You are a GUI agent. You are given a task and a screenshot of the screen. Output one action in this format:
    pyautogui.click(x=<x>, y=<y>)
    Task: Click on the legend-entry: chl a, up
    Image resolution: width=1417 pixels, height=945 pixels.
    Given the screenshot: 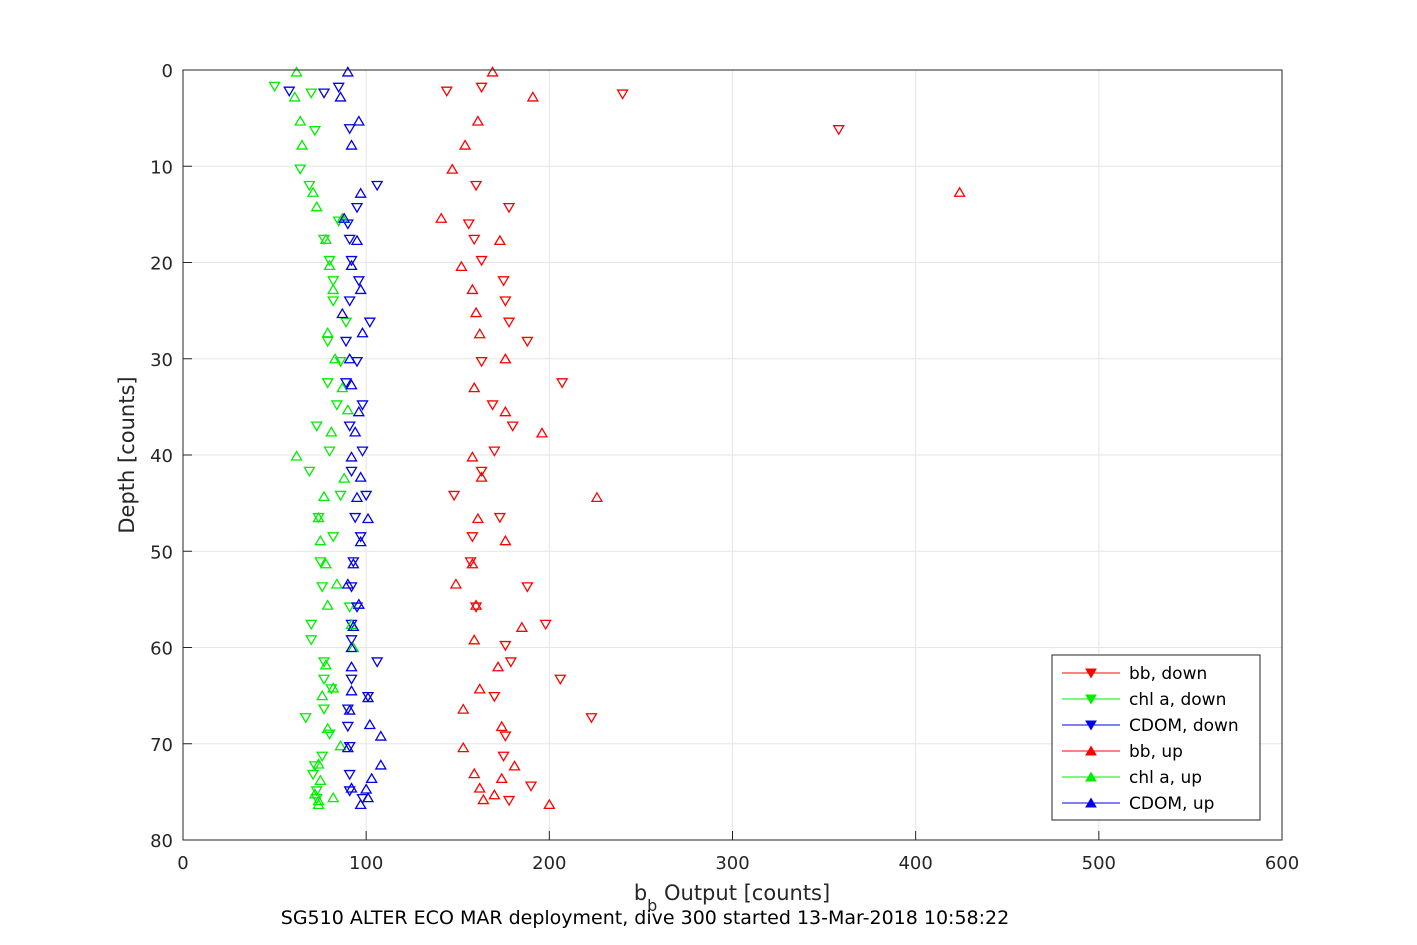 What is the action you would take?
    pyautogui.click(x=1132, y=778)
    